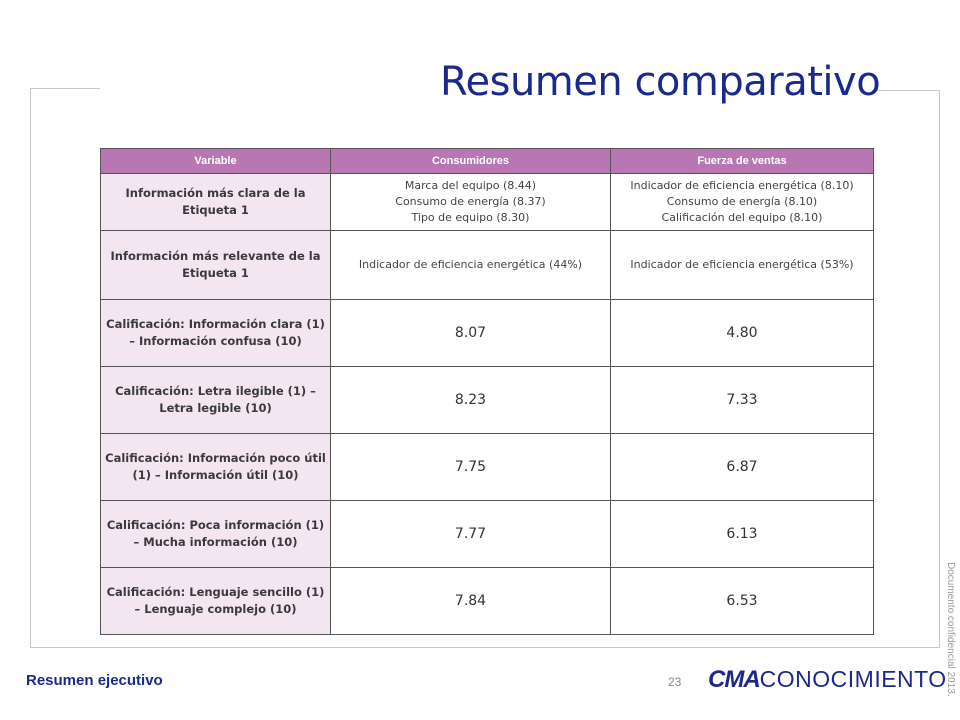 This screenshot has height=720, width=960. I want to click on frame-left-line, so click(30, 368).